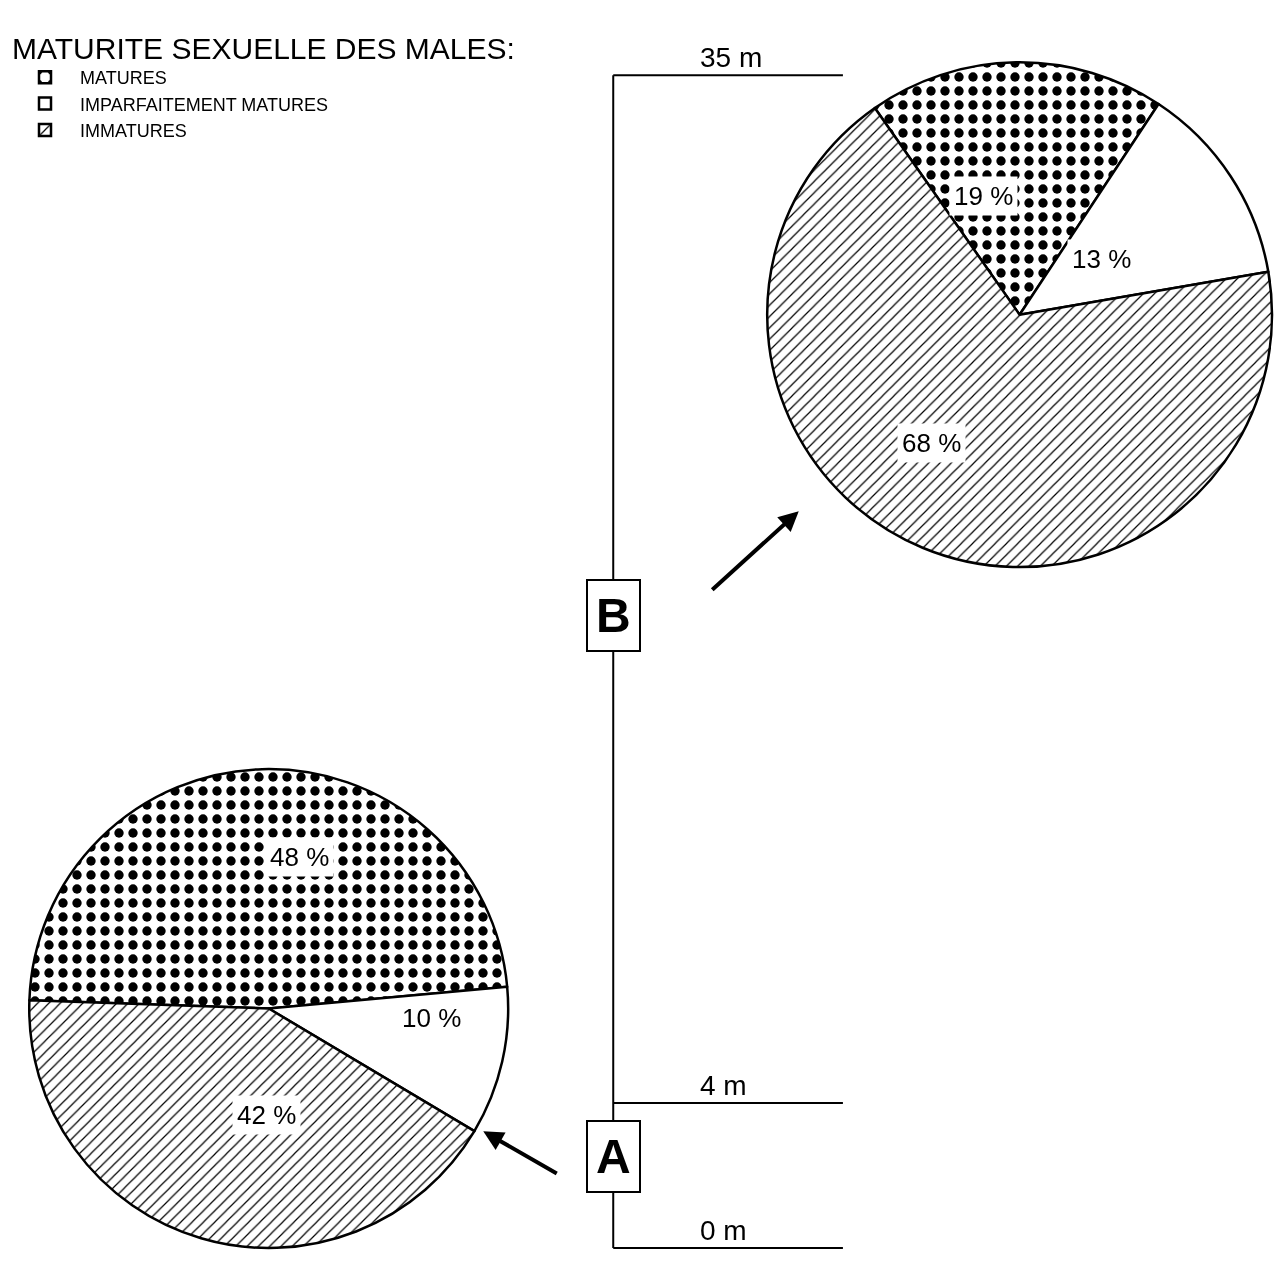  I want to click on data-label: 19 %, so click(984, 196).